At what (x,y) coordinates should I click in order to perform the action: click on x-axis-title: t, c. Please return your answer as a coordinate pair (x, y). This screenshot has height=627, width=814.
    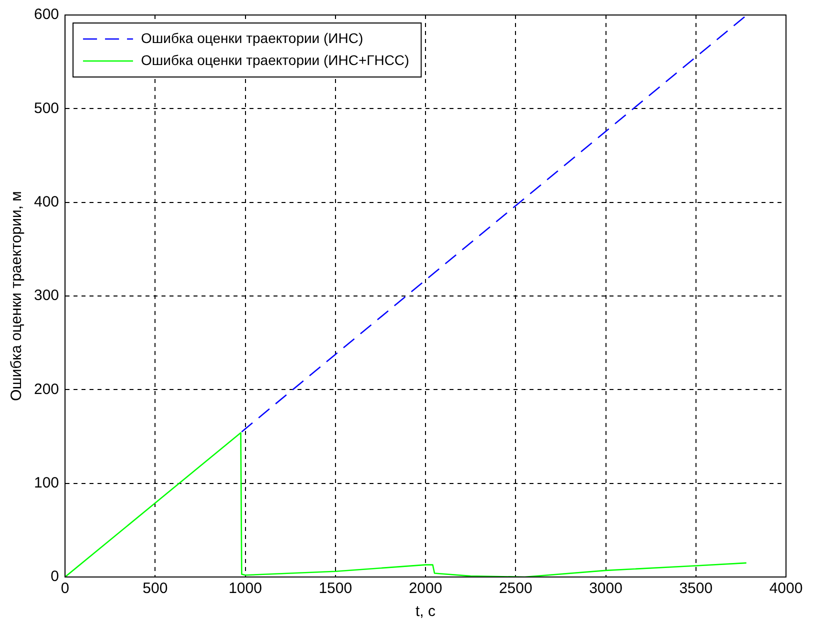
    Looking at the image, I should click on (426, 611).